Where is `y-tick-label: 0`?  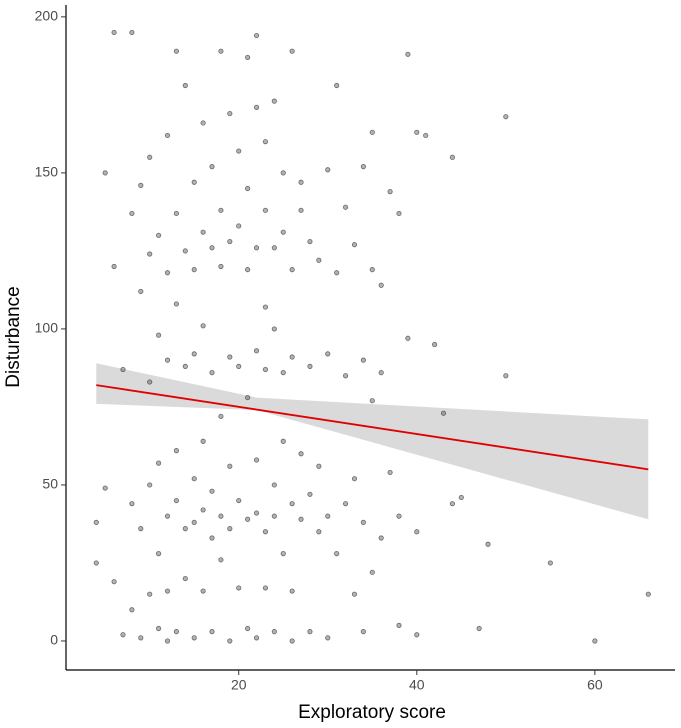 y-tick-label: 0 is located at coordinates (54, 640).